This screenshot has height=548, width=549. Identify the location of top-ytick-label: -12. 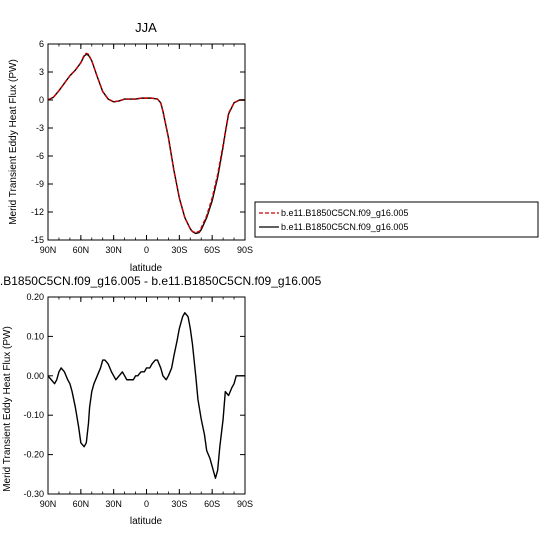
(37, 212).